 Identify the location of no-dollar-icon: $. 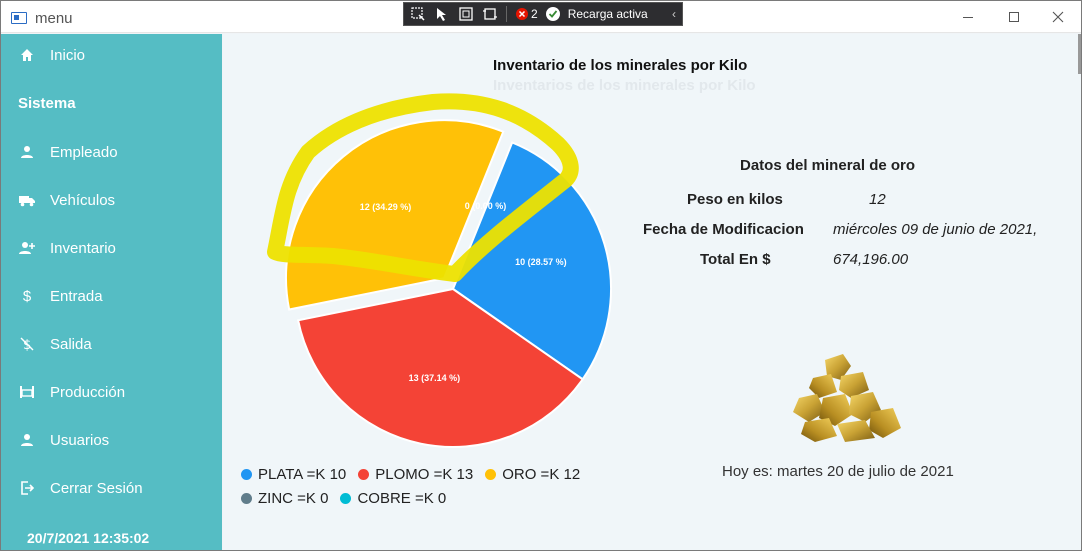
(27, 344).